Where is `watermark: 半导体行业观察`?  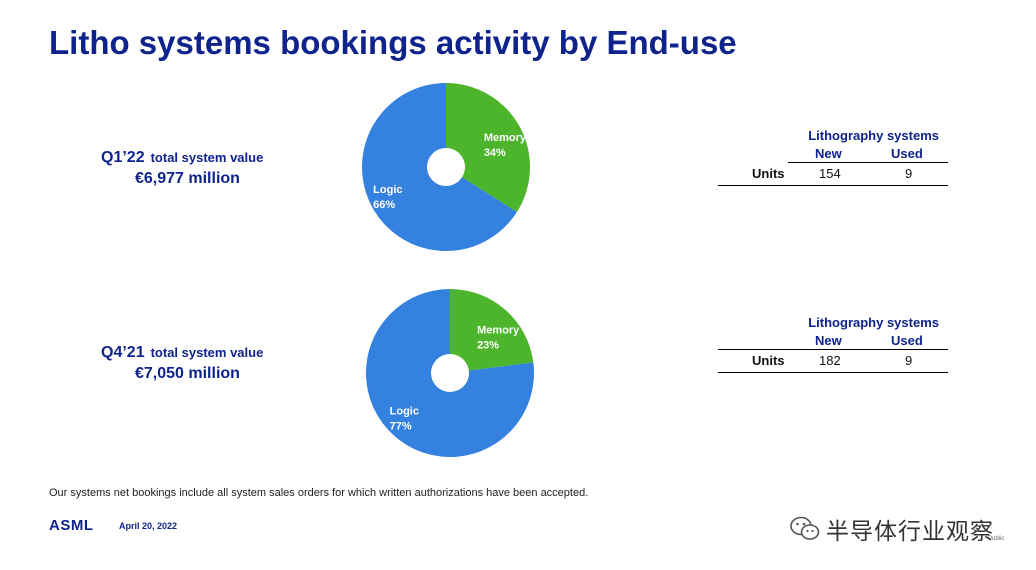
watermark: 半导体行业观察 is located at coordinates (892, 529).